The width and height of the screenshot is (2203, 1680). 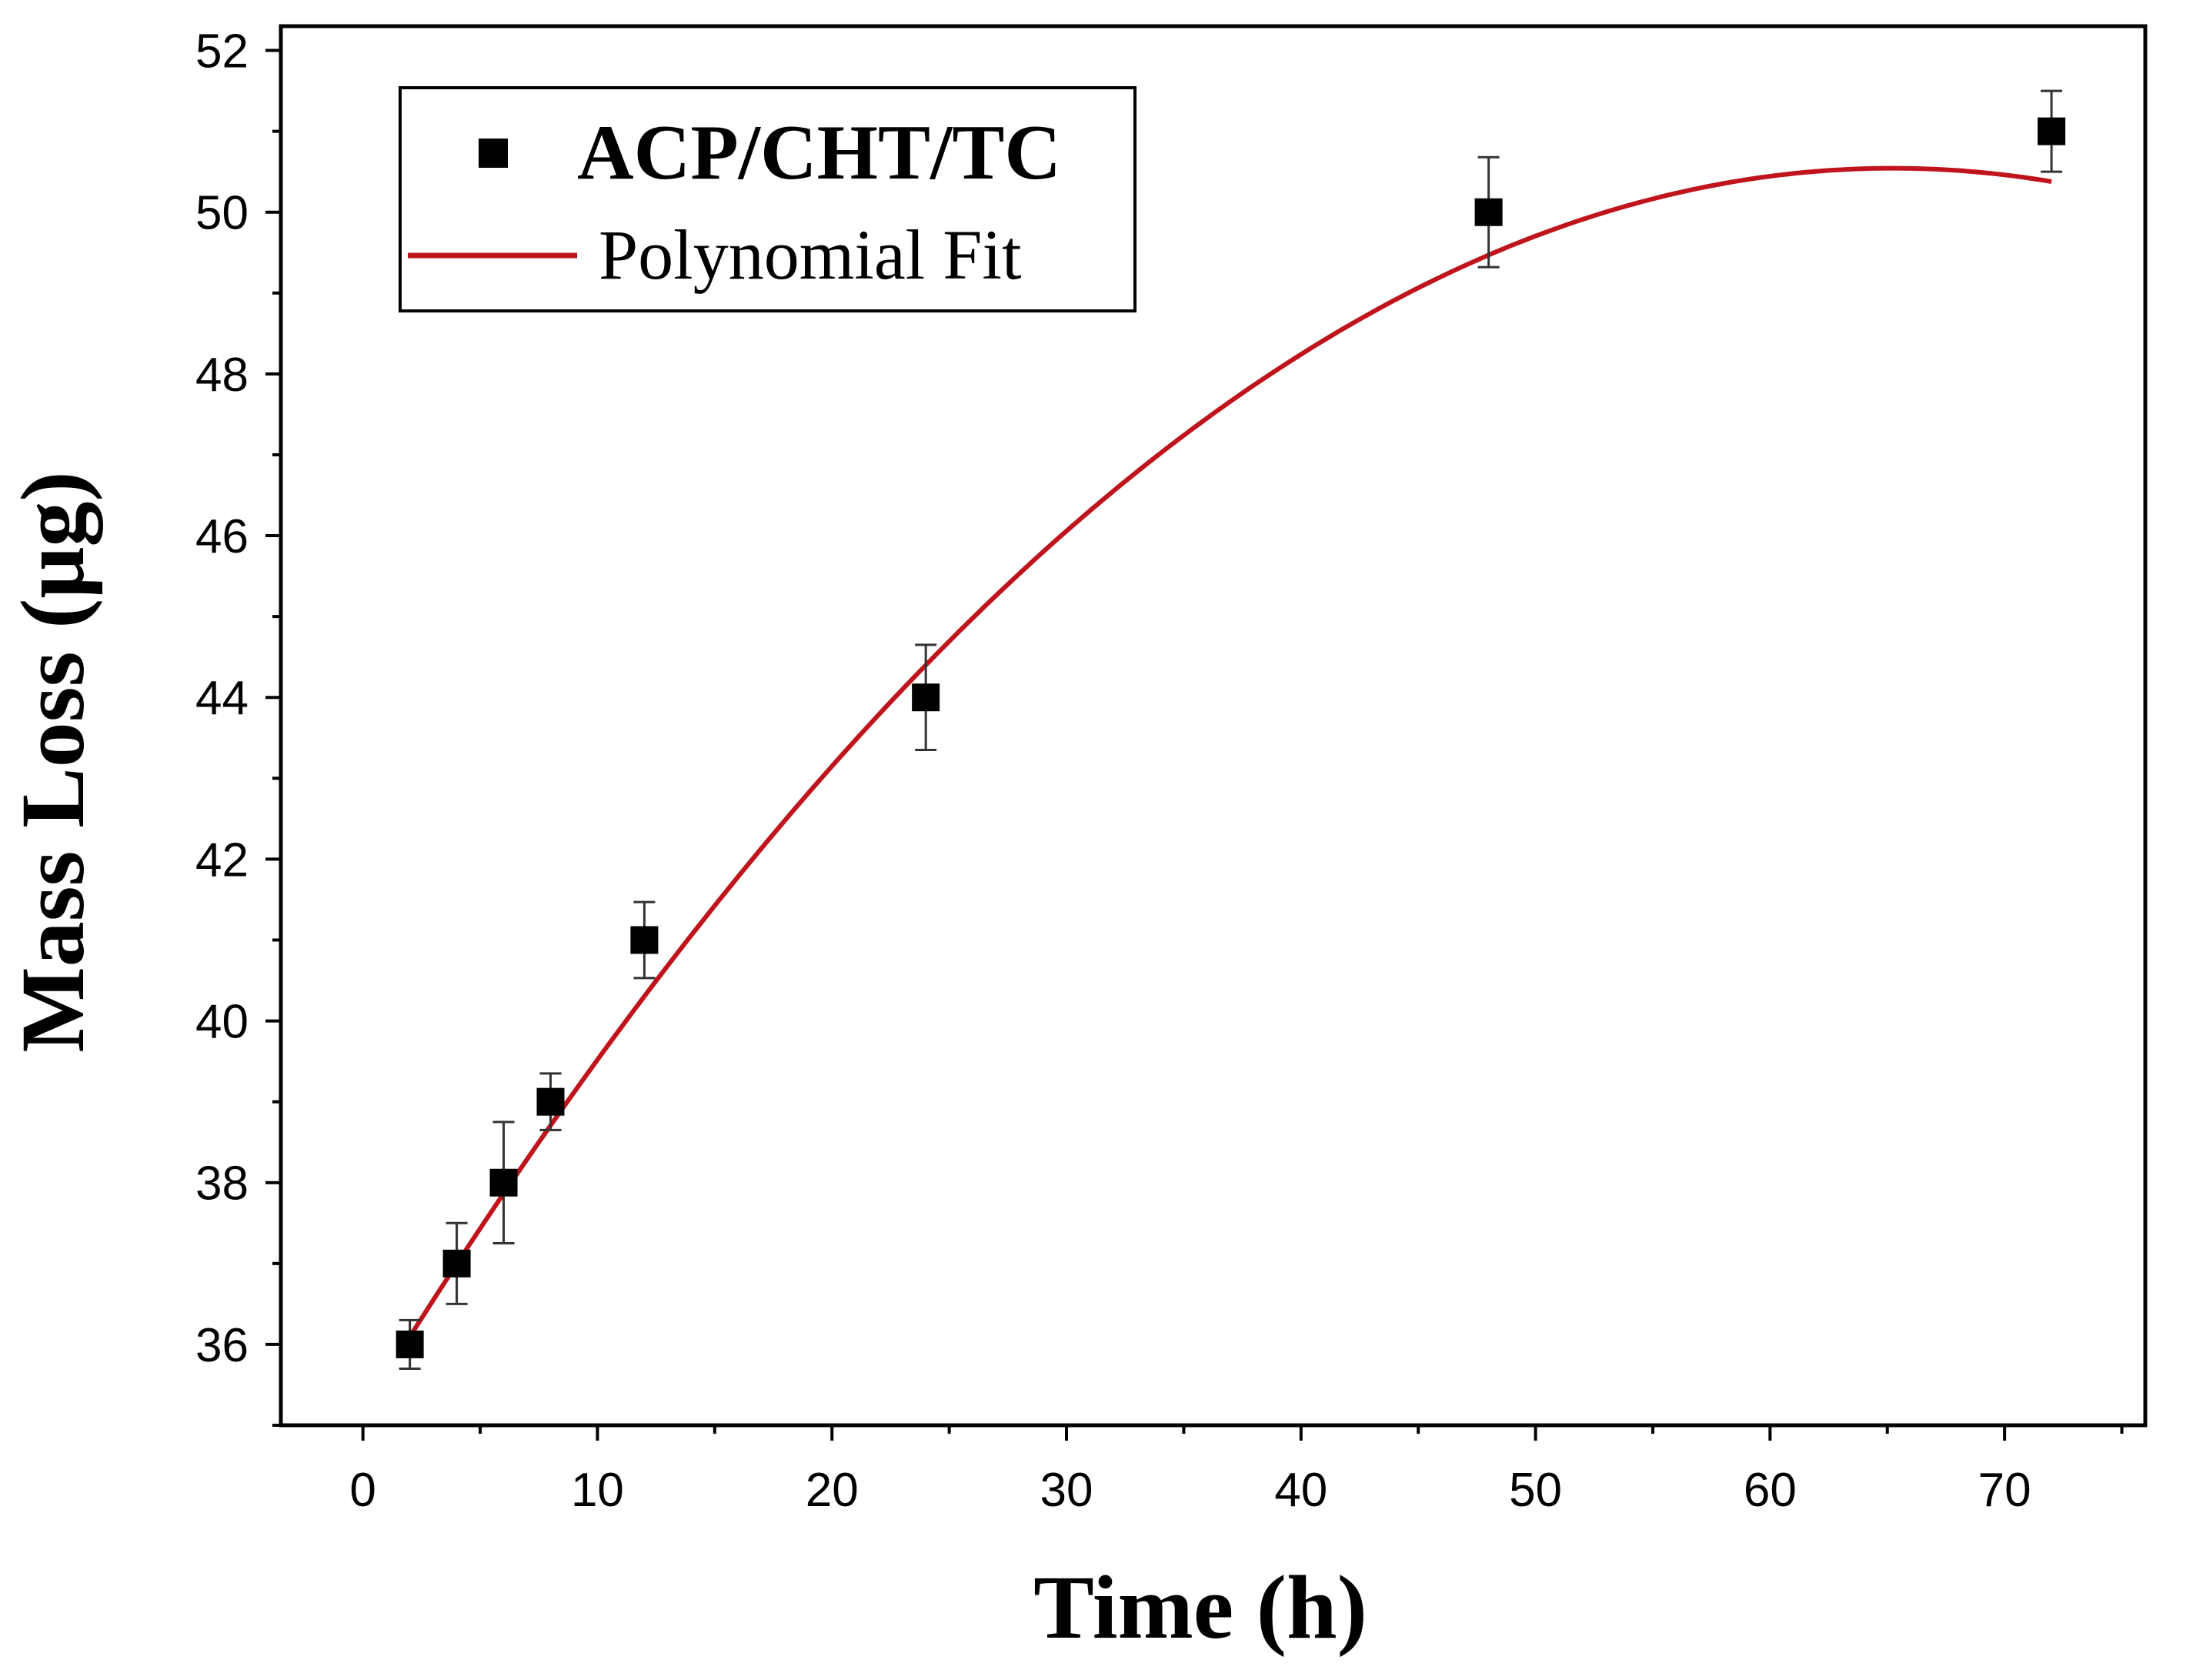 I want to click on data-point-12h, so click(x=644, y=940).